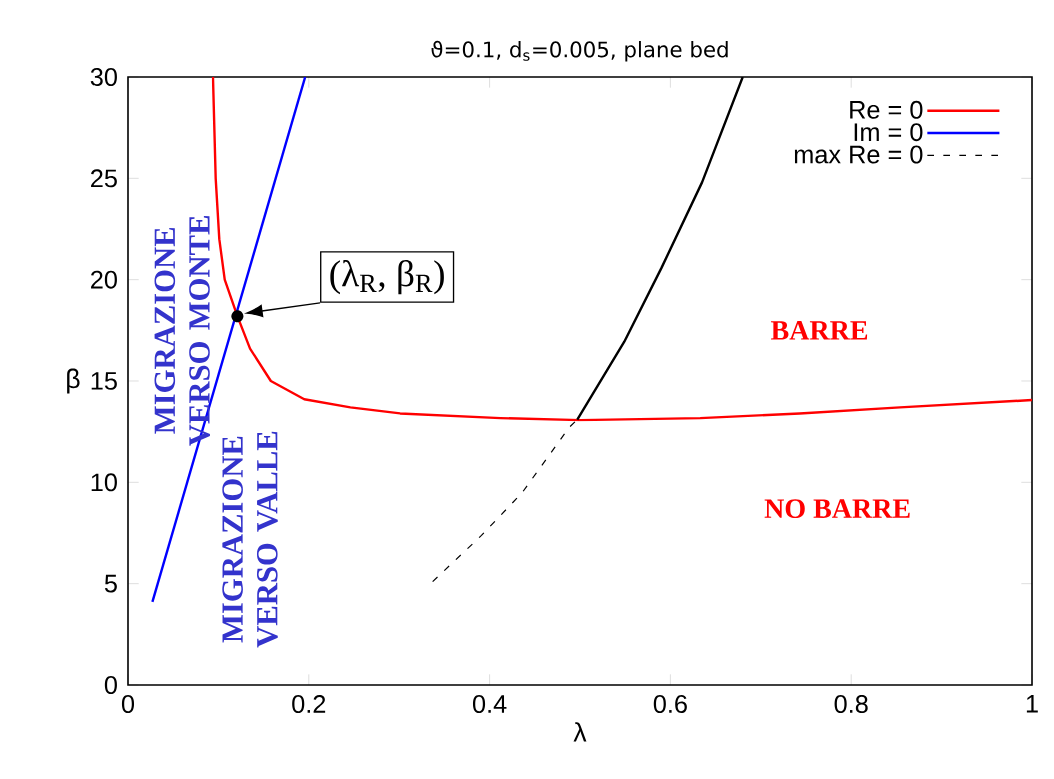  I want to click on y-tick-label: 10, so click(104, 482).